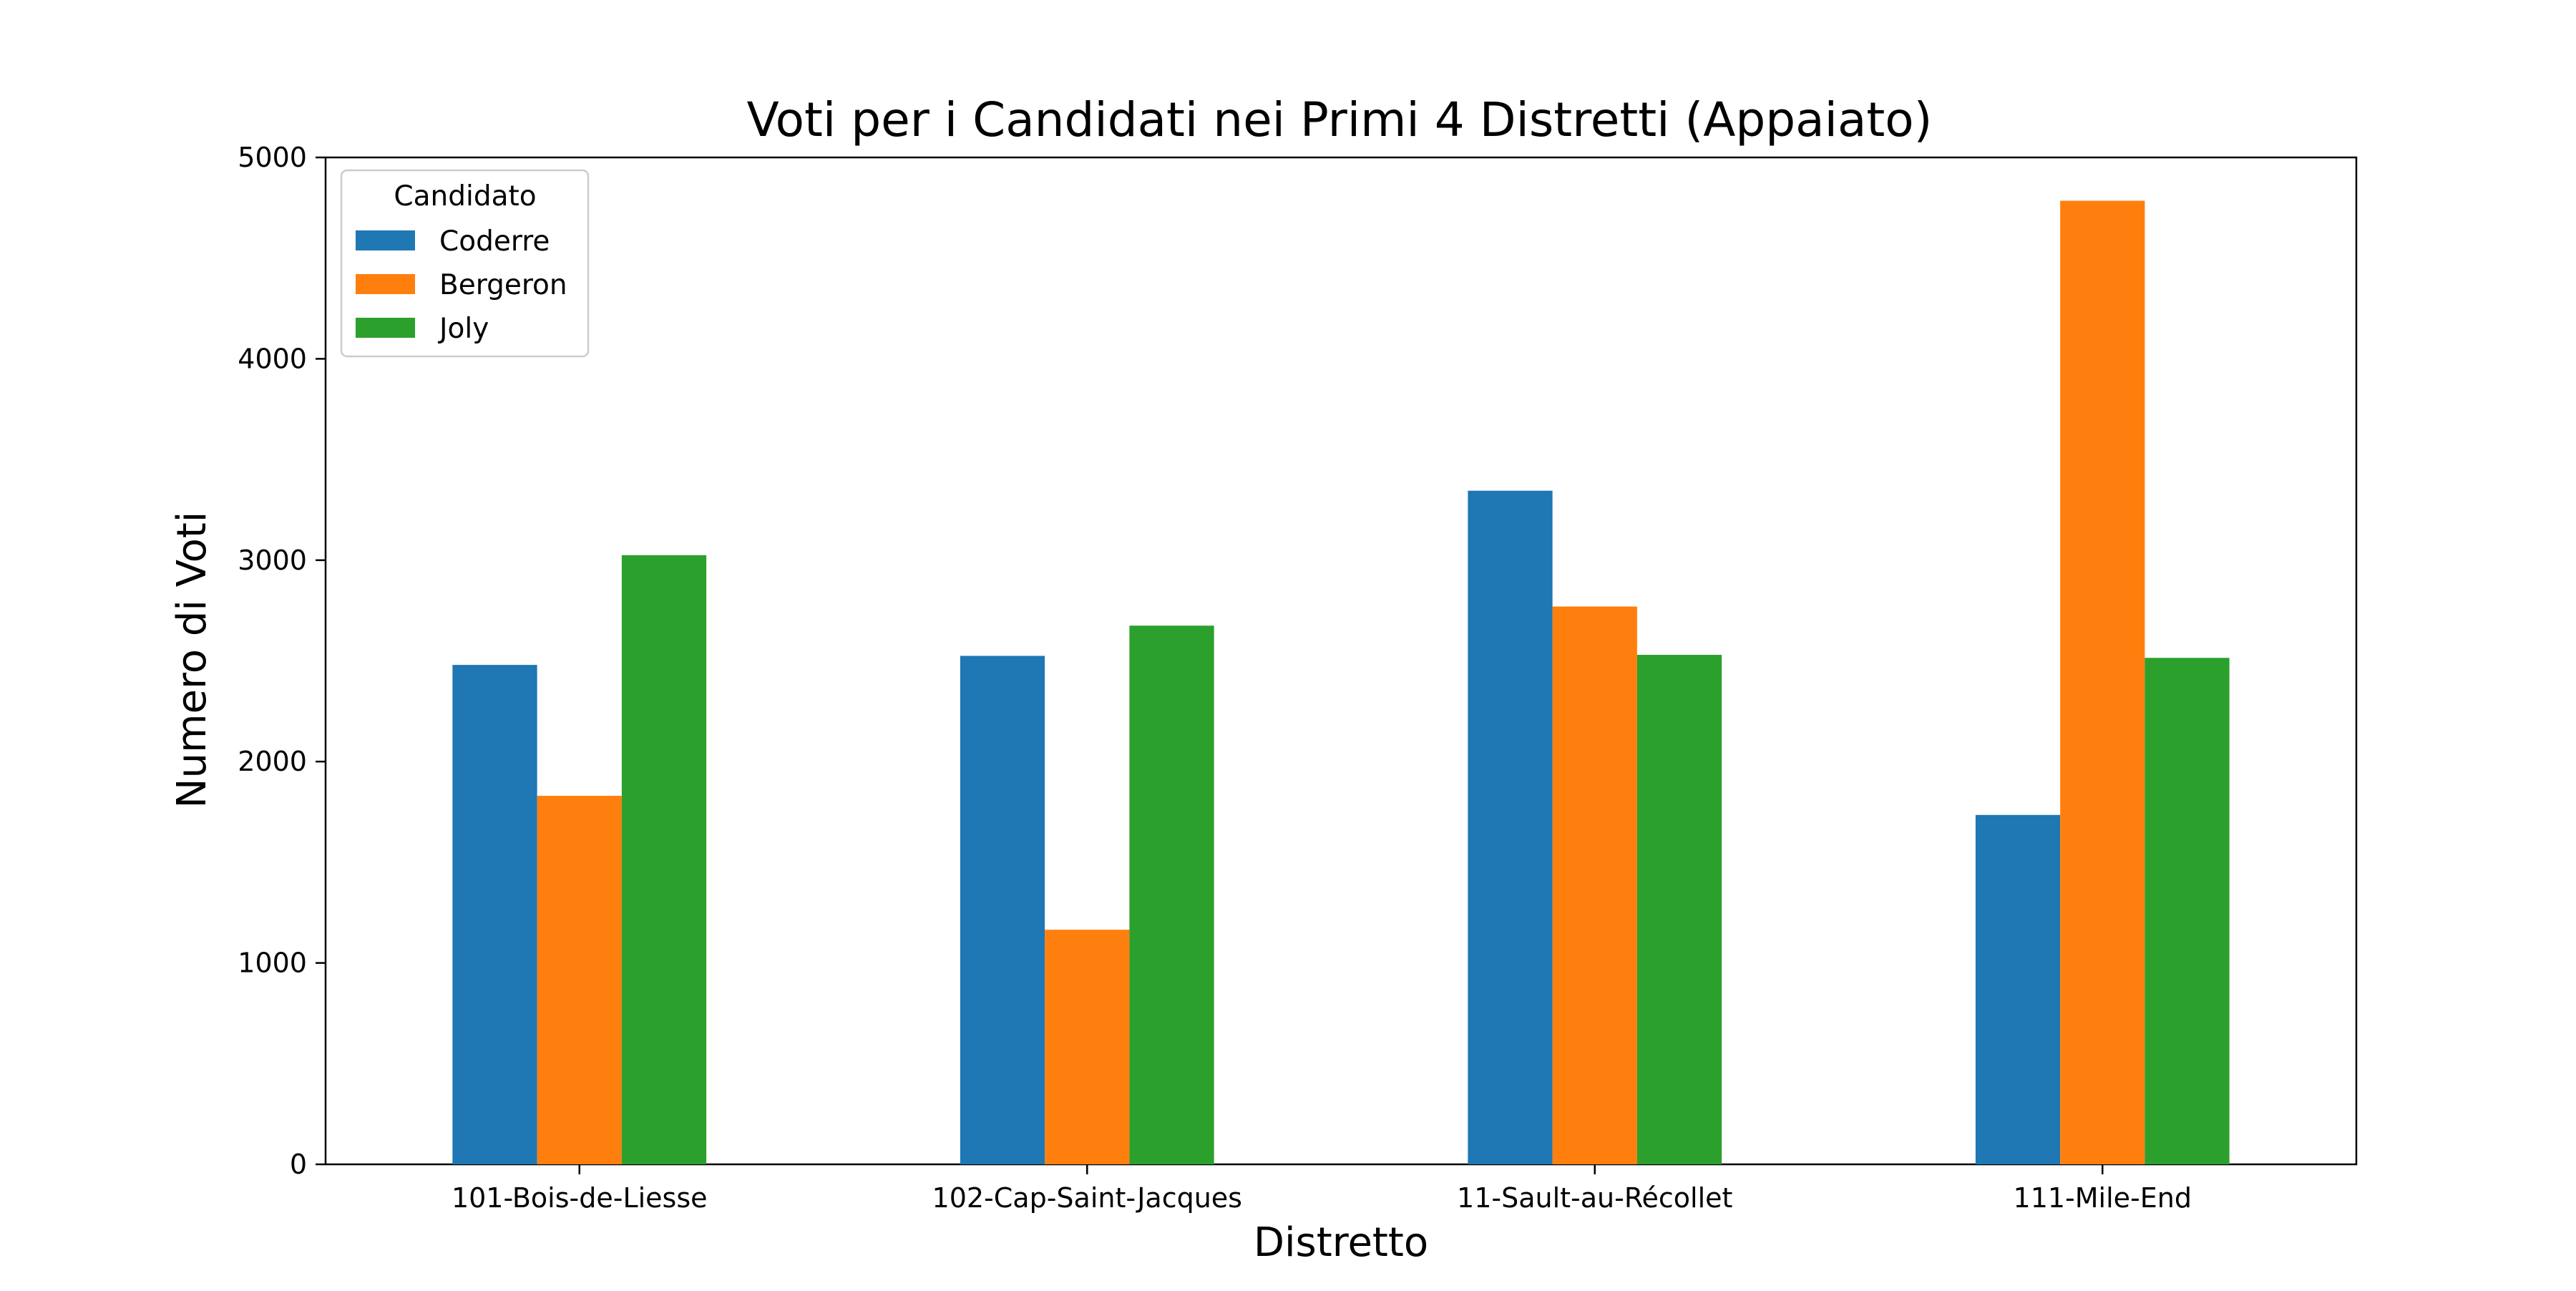  I want to click on legend-frame, so click(465, 263).